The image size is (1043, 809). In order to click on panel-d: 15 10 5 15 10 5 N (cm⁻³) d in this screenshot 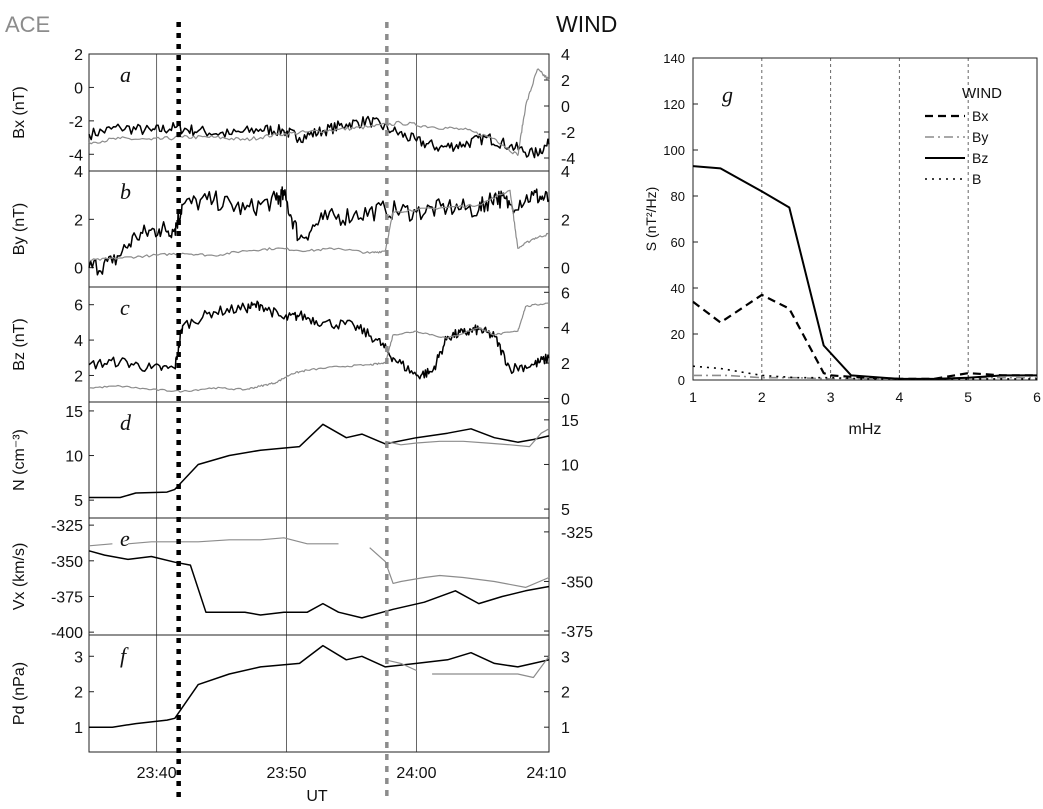, I will do `click(295, 460)`.